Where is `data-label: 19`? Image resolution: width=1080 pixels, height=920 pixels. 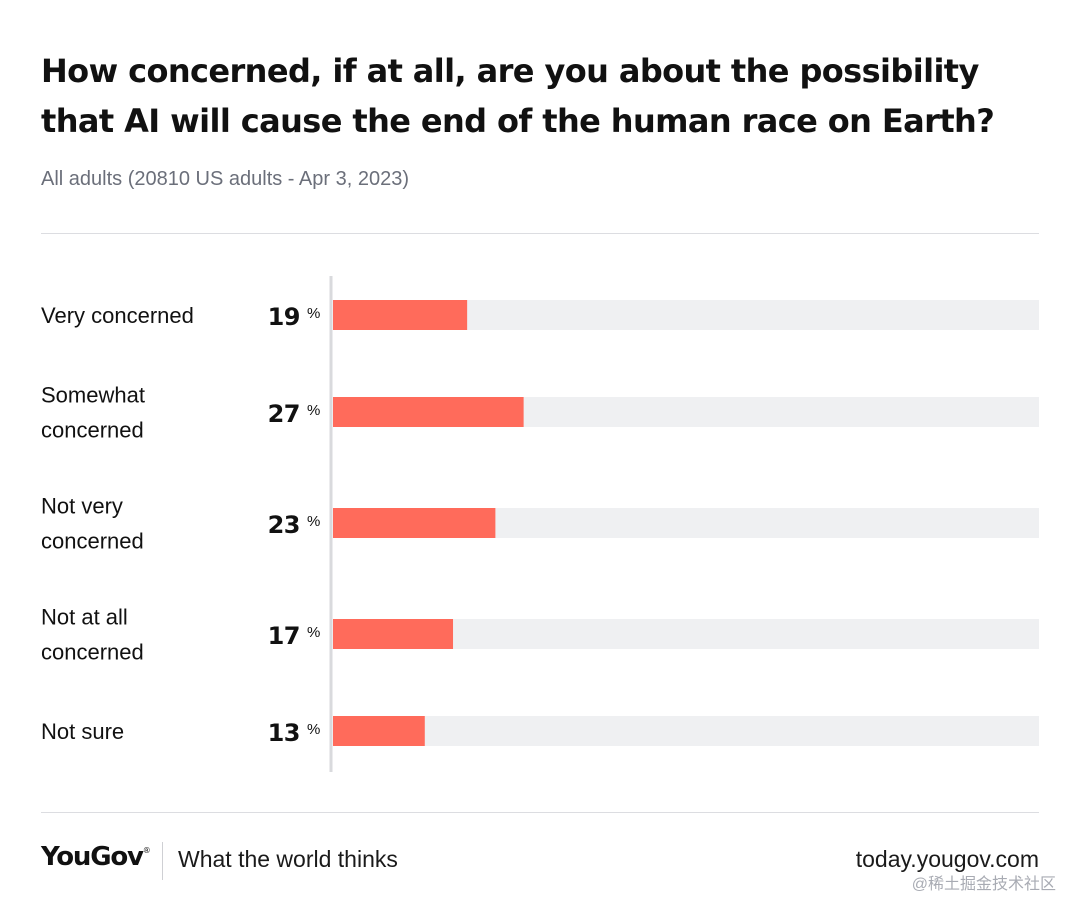 data-label: 19 is located at coordinates (284, 317).